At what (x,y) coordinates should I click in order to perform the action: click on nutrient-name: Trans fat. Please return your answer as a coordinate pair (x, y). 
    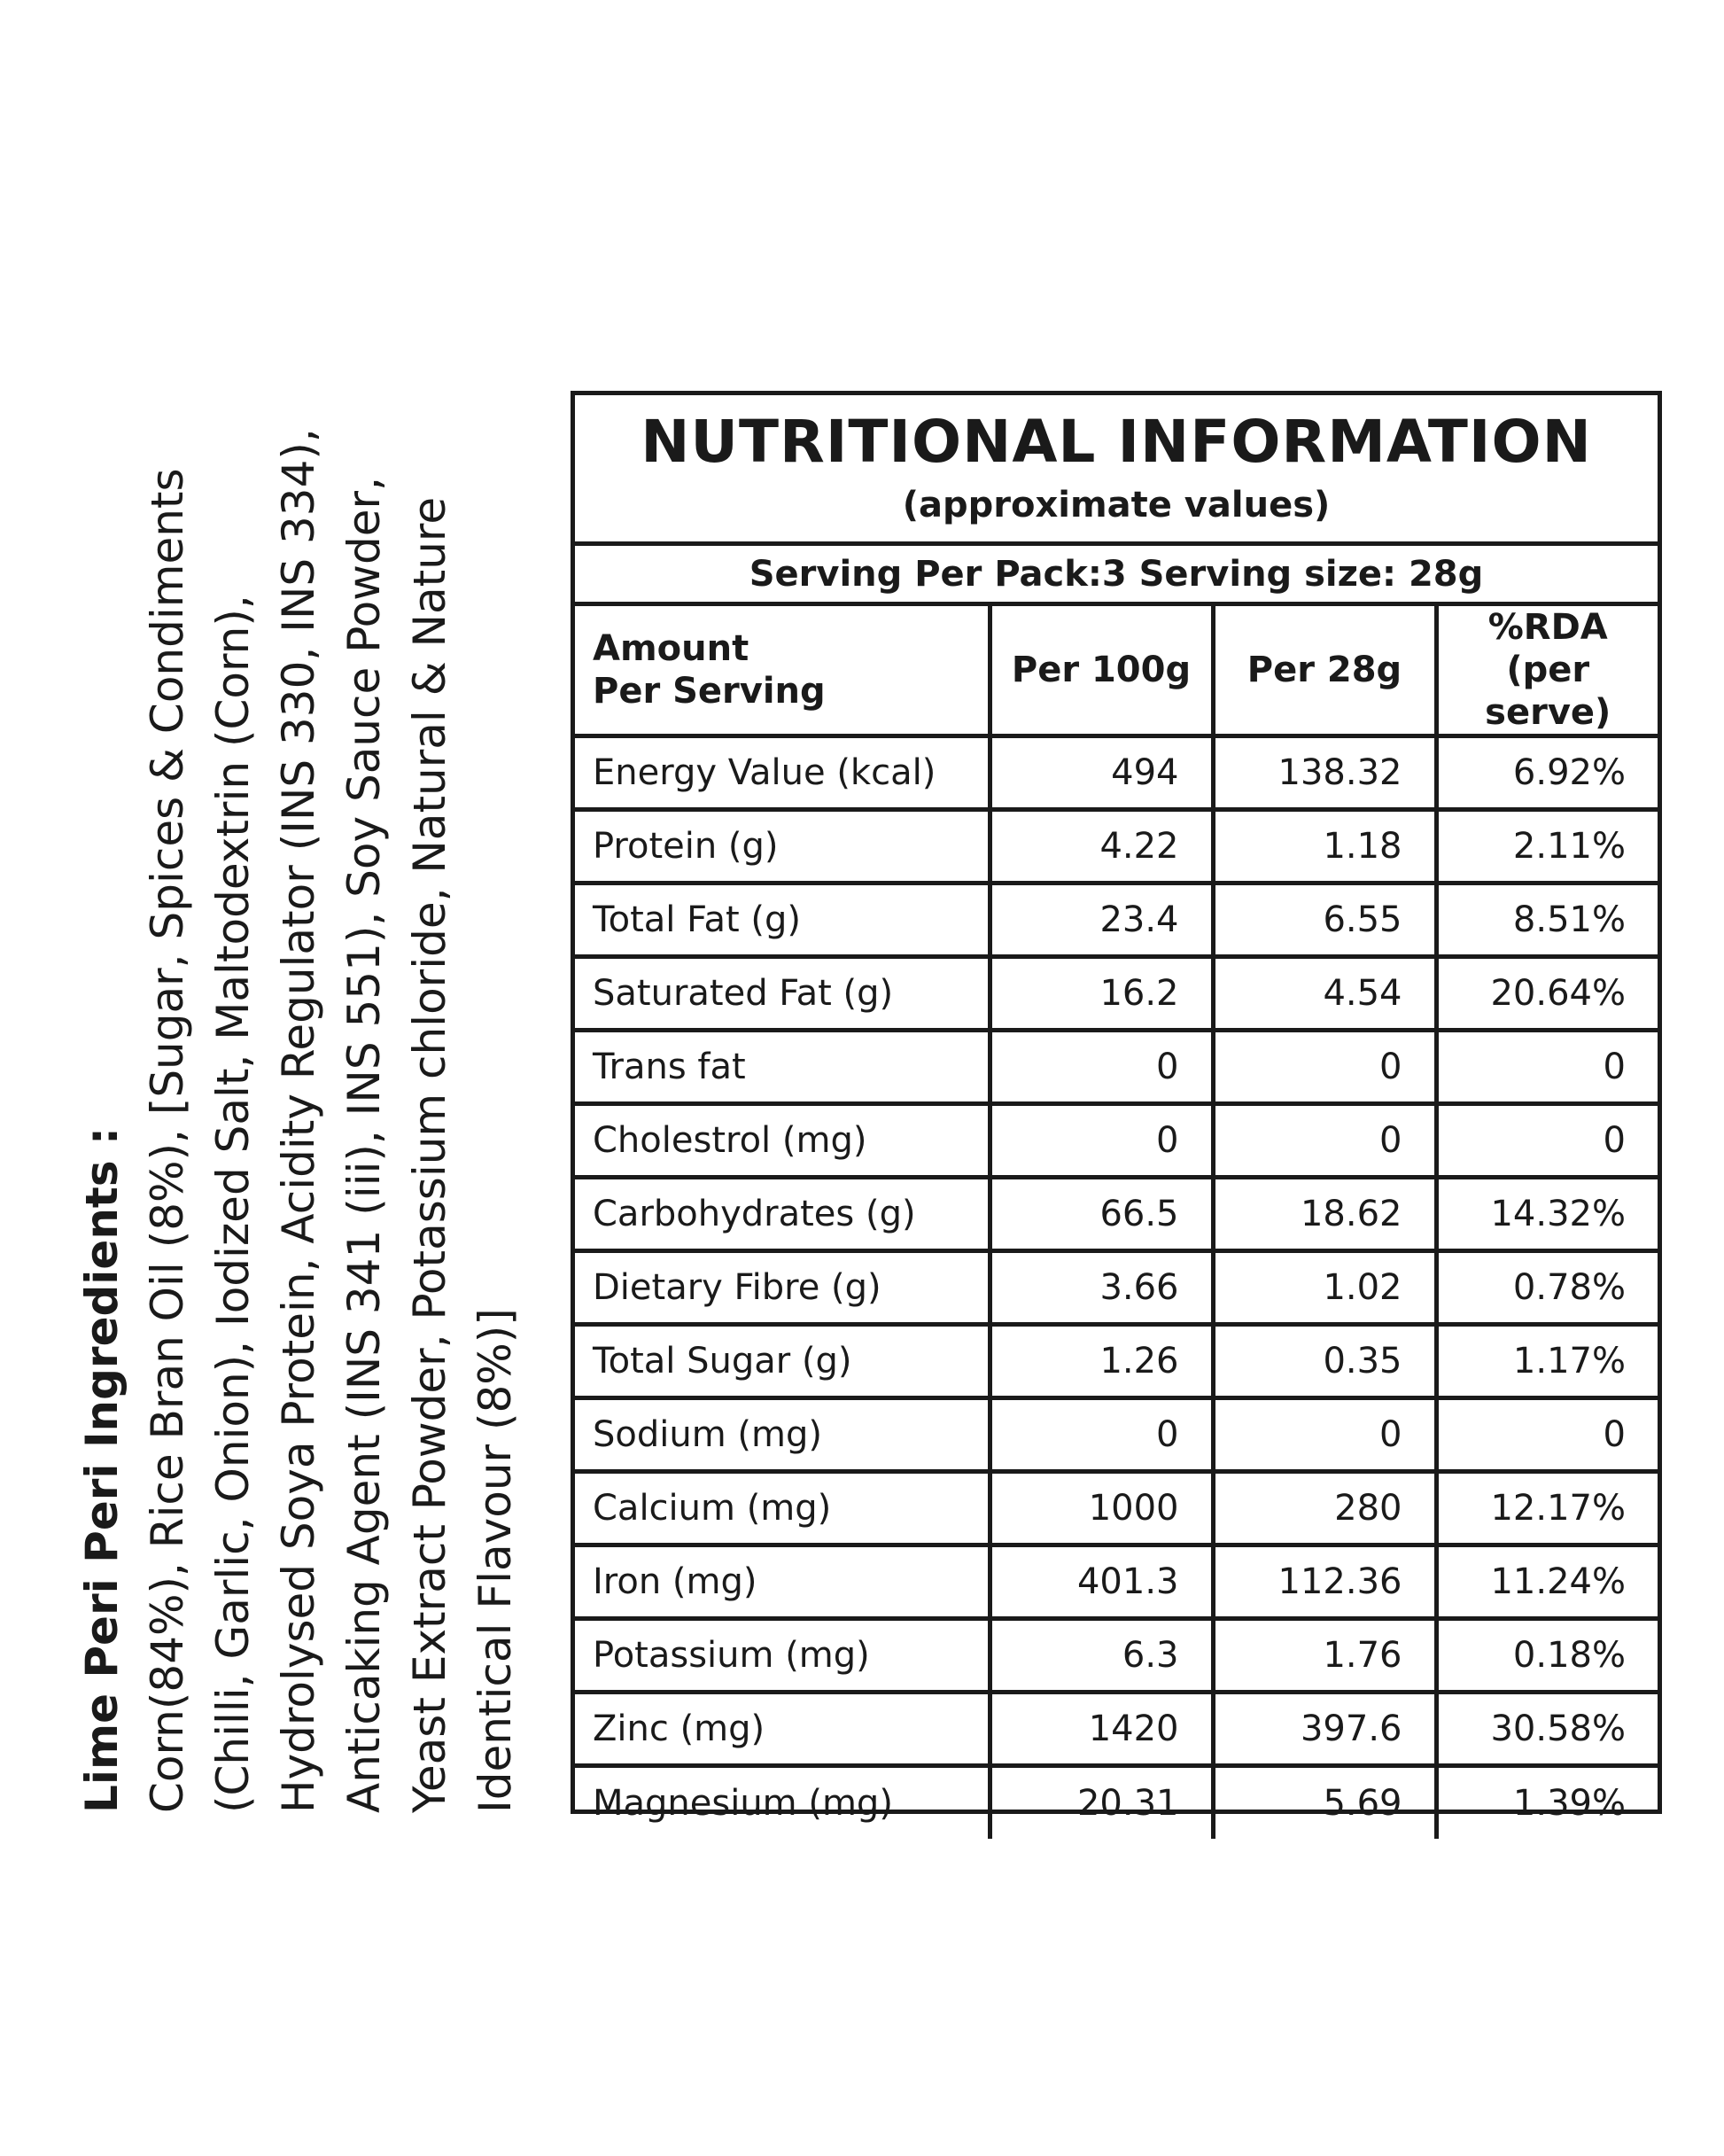
    Looking at the image, I should click on (783, 1067).